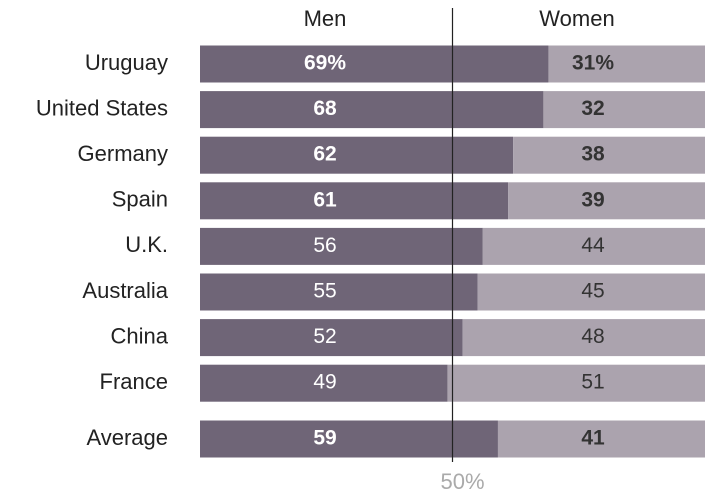 The width and height of the screenshot is (705, 493). I want to click on legend-label: Men, so click(325, 18).